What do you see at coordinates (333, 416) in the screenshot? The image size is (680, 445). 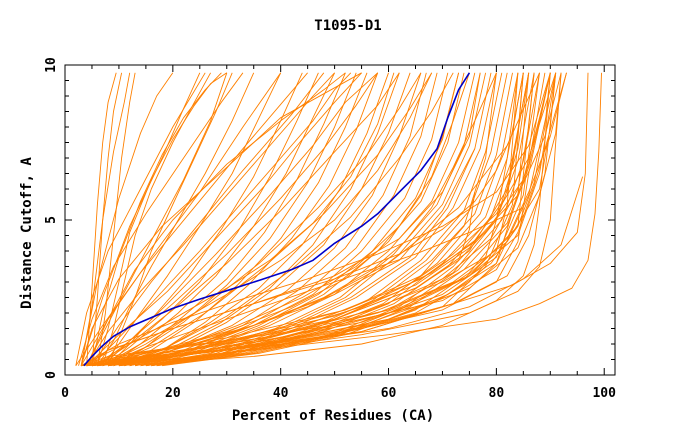 I see `x-axis-label: Percent of Residues (CA)` at bounding box center [333, 416].